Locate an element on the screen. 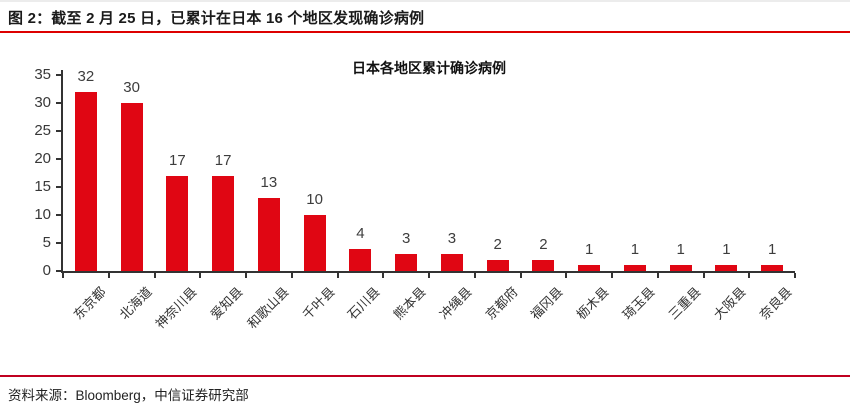 Image resolution: width=850 pixels, height=410 pixels. y-tick-label: 10 is located at coordinates (42, 214).